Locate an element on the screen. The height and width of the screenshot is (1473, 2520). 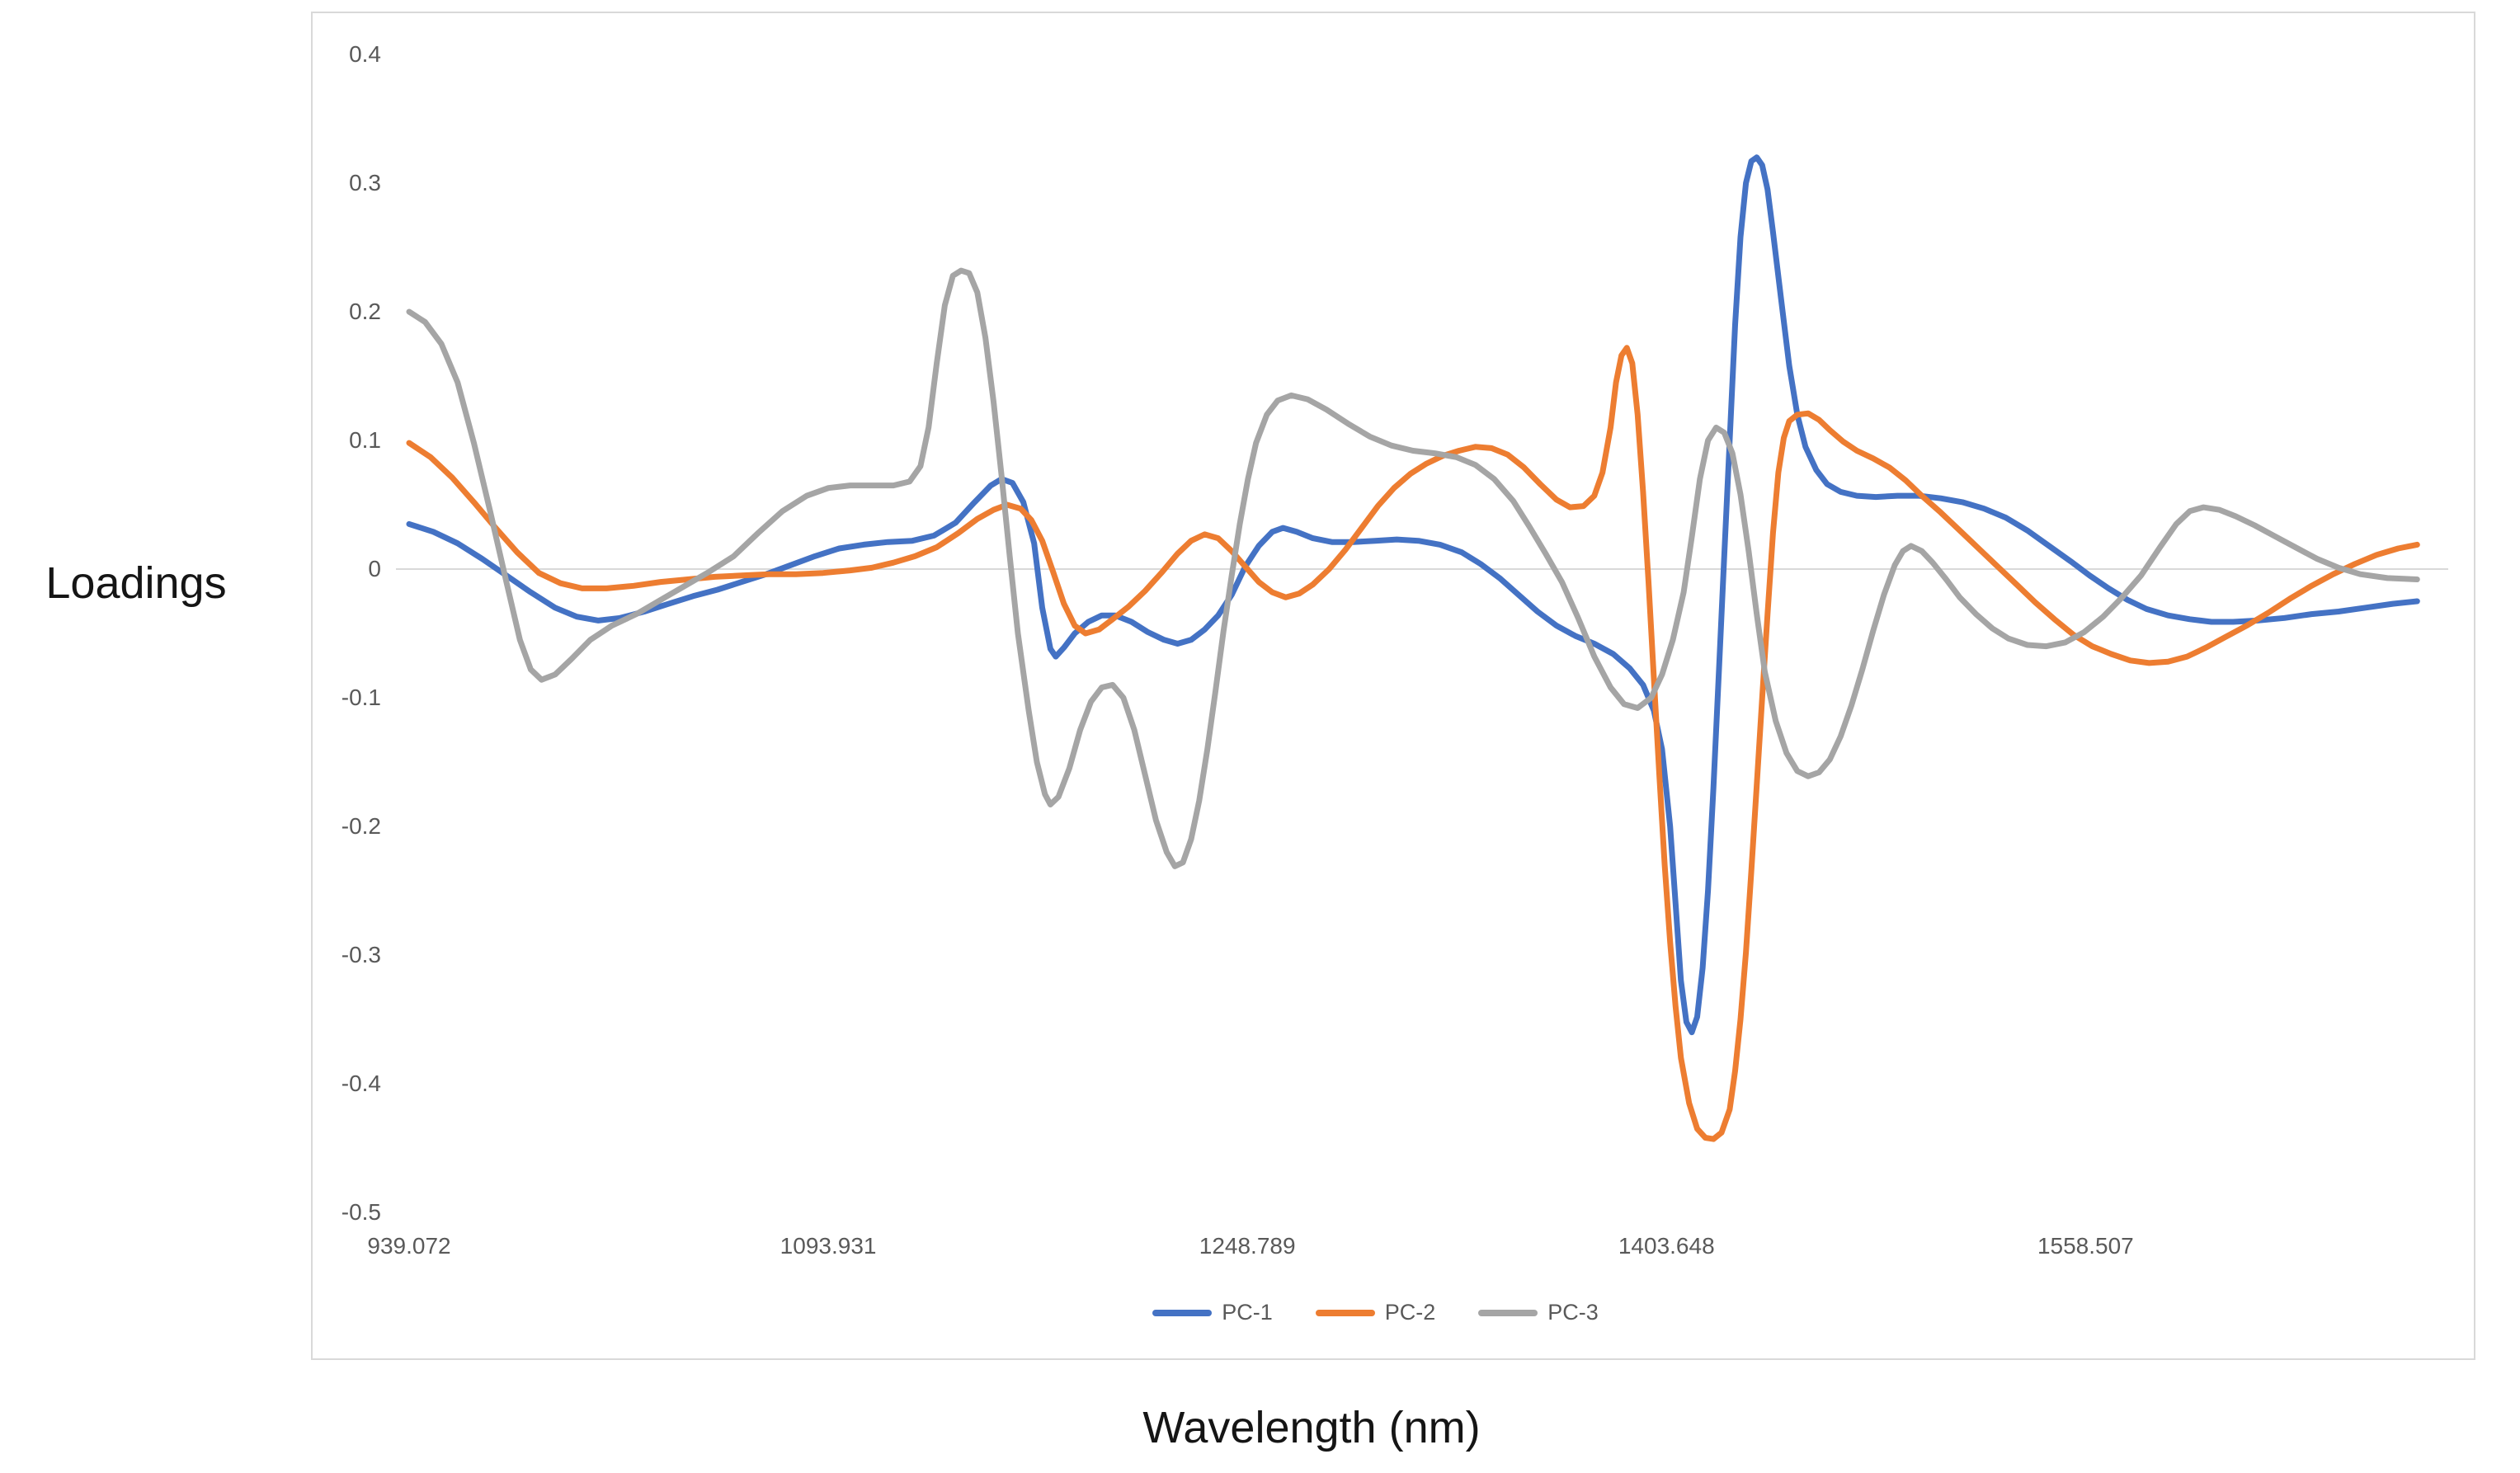
y-tick-label: 0.4 is located at coordinates (365, 54).